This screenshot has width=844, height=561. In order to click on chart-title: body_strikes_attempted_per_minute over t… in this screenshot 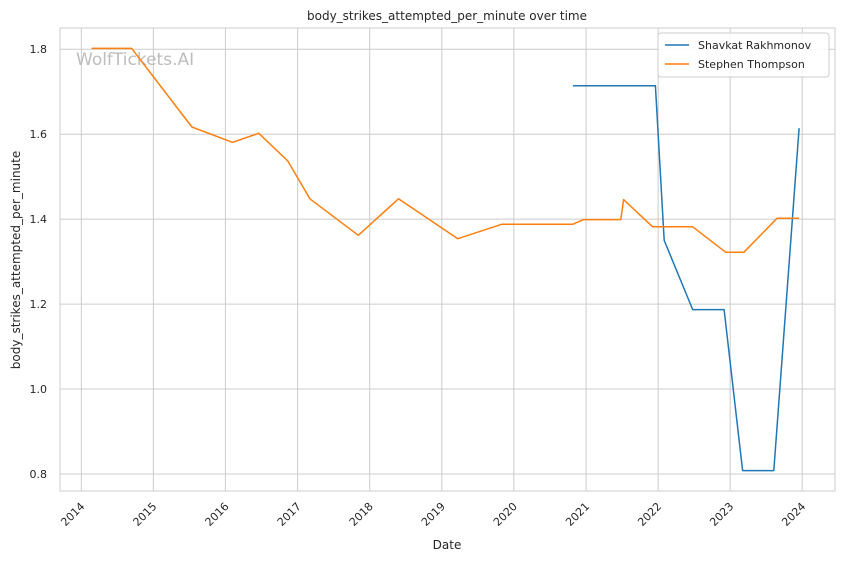, I will do `click(447, 16)`.